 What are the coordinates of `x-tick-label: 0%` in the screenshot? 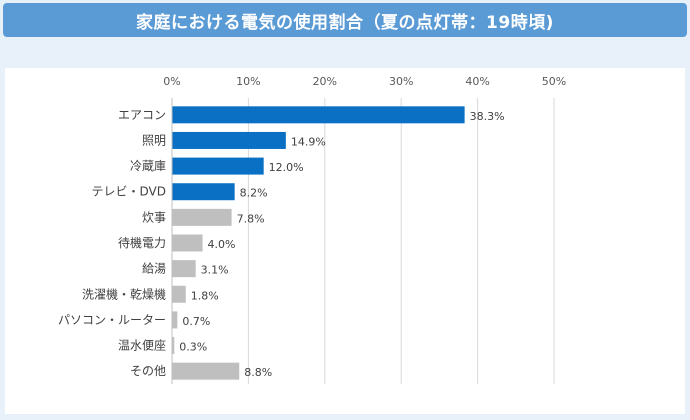 It's located at (171, 81).